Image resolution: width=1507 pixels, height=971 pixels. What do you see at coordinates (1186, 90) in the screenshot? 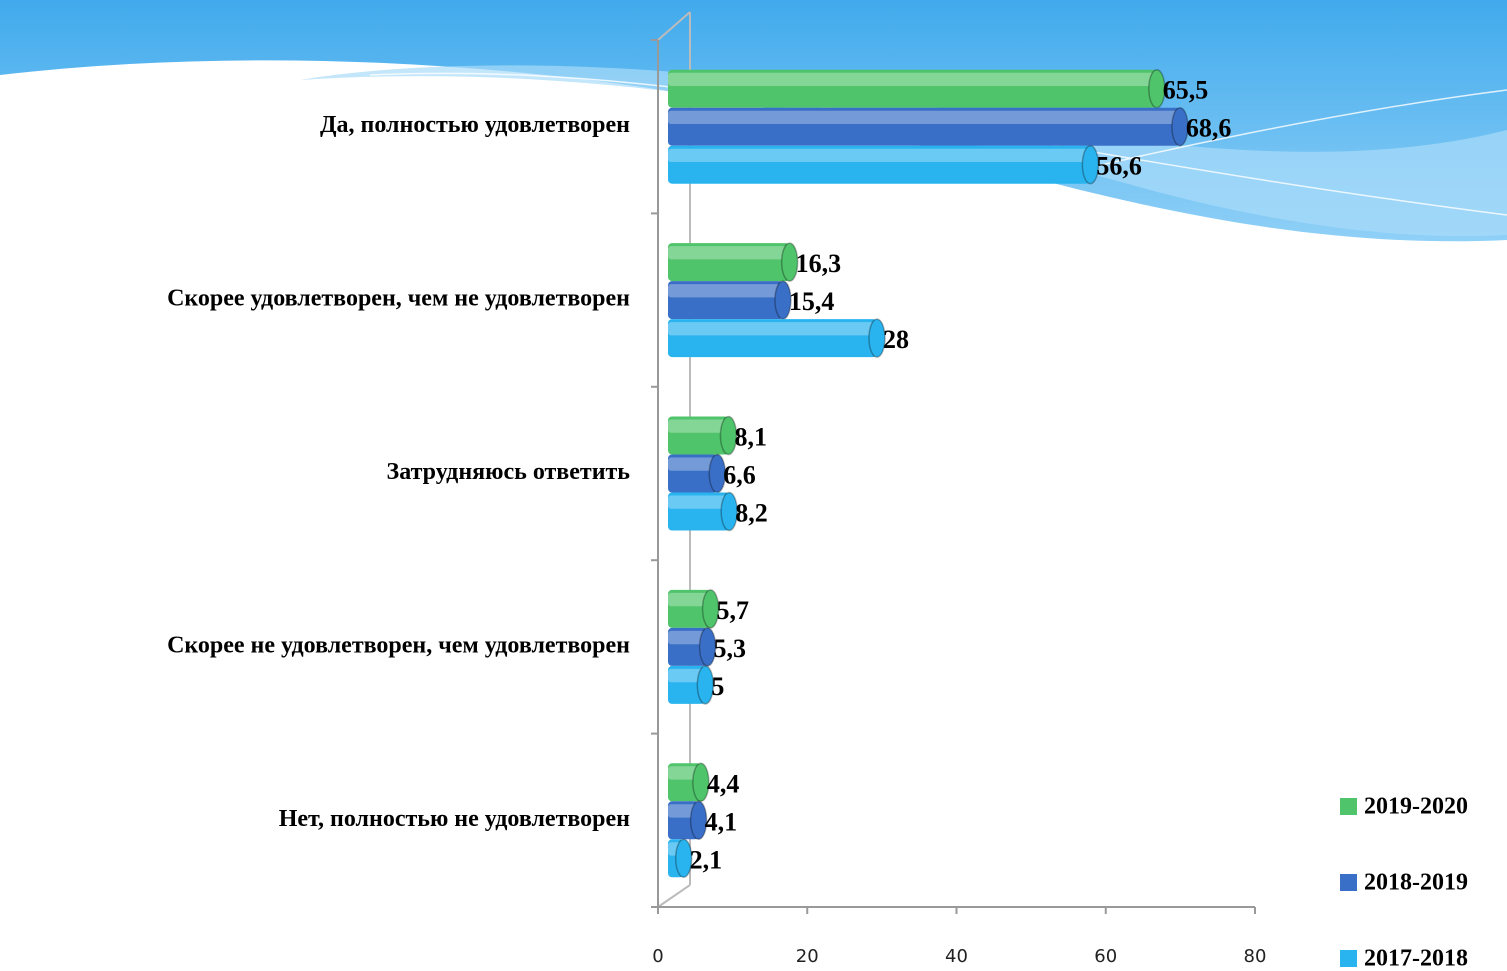
I see `value-label: 65,5` at bounding box center [1186, 90].